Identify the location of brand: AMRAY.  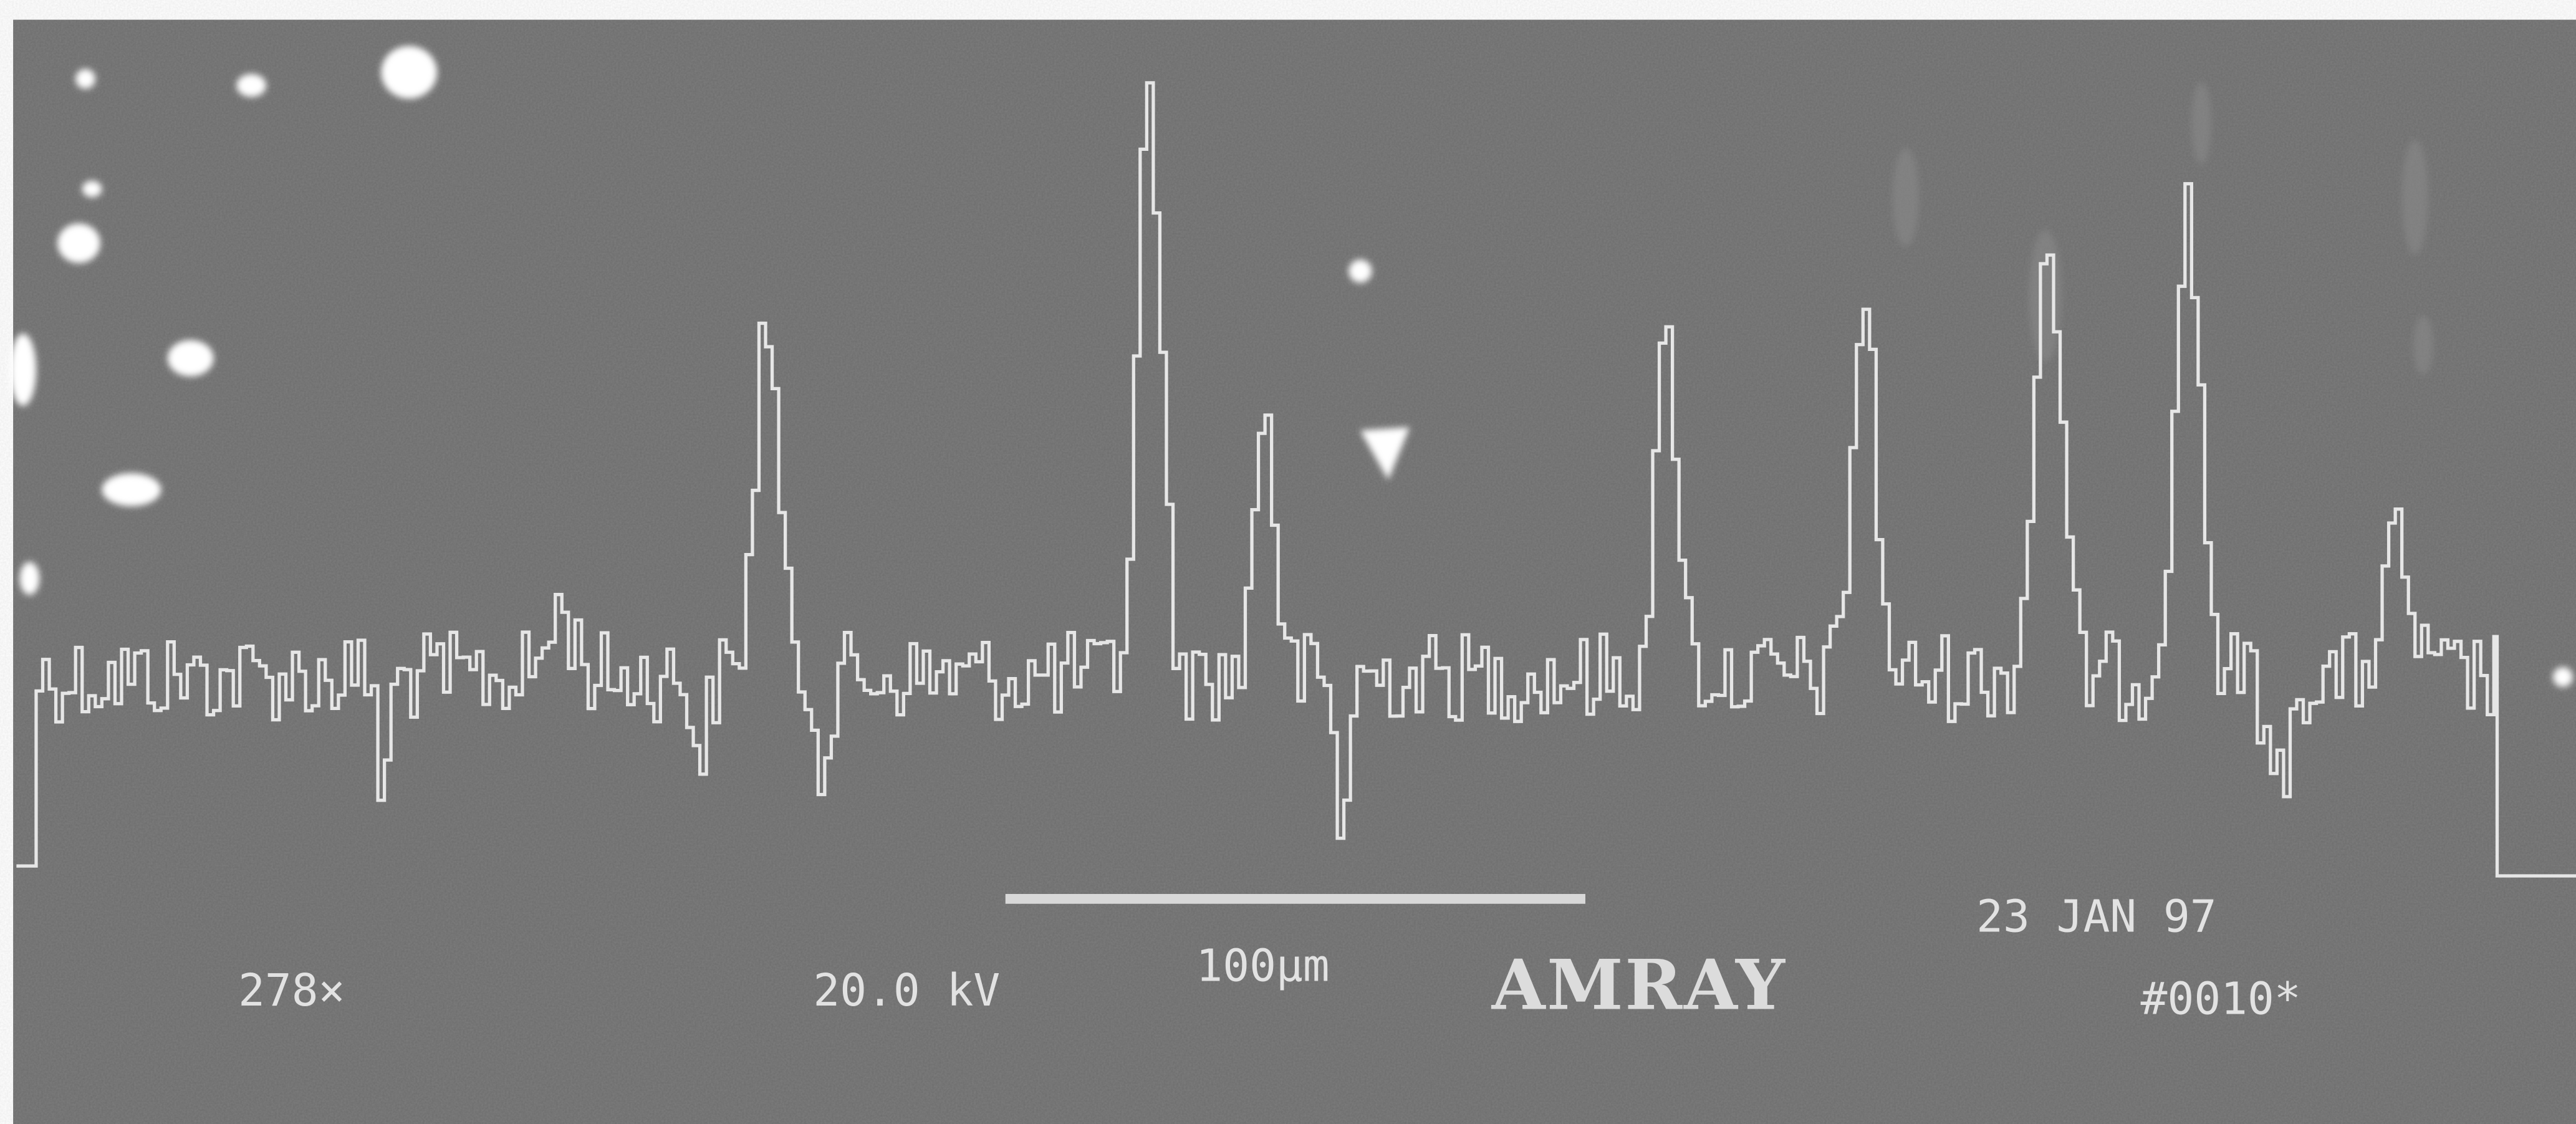
(1639, 985).